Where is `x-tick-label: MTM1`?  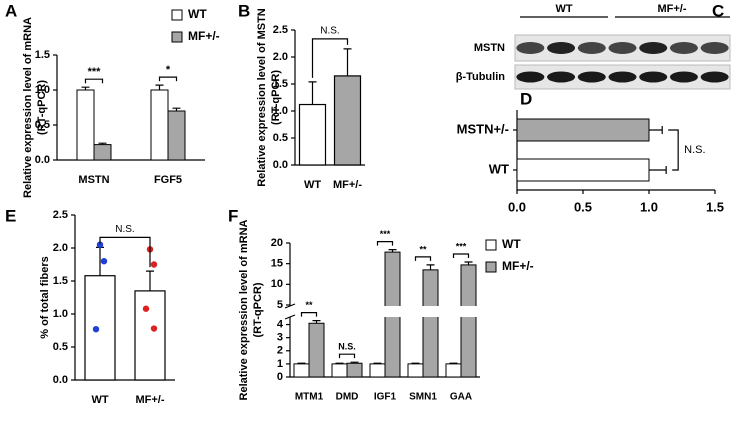 x-tick-label: MTM1 is located at coordinates (309, 397).